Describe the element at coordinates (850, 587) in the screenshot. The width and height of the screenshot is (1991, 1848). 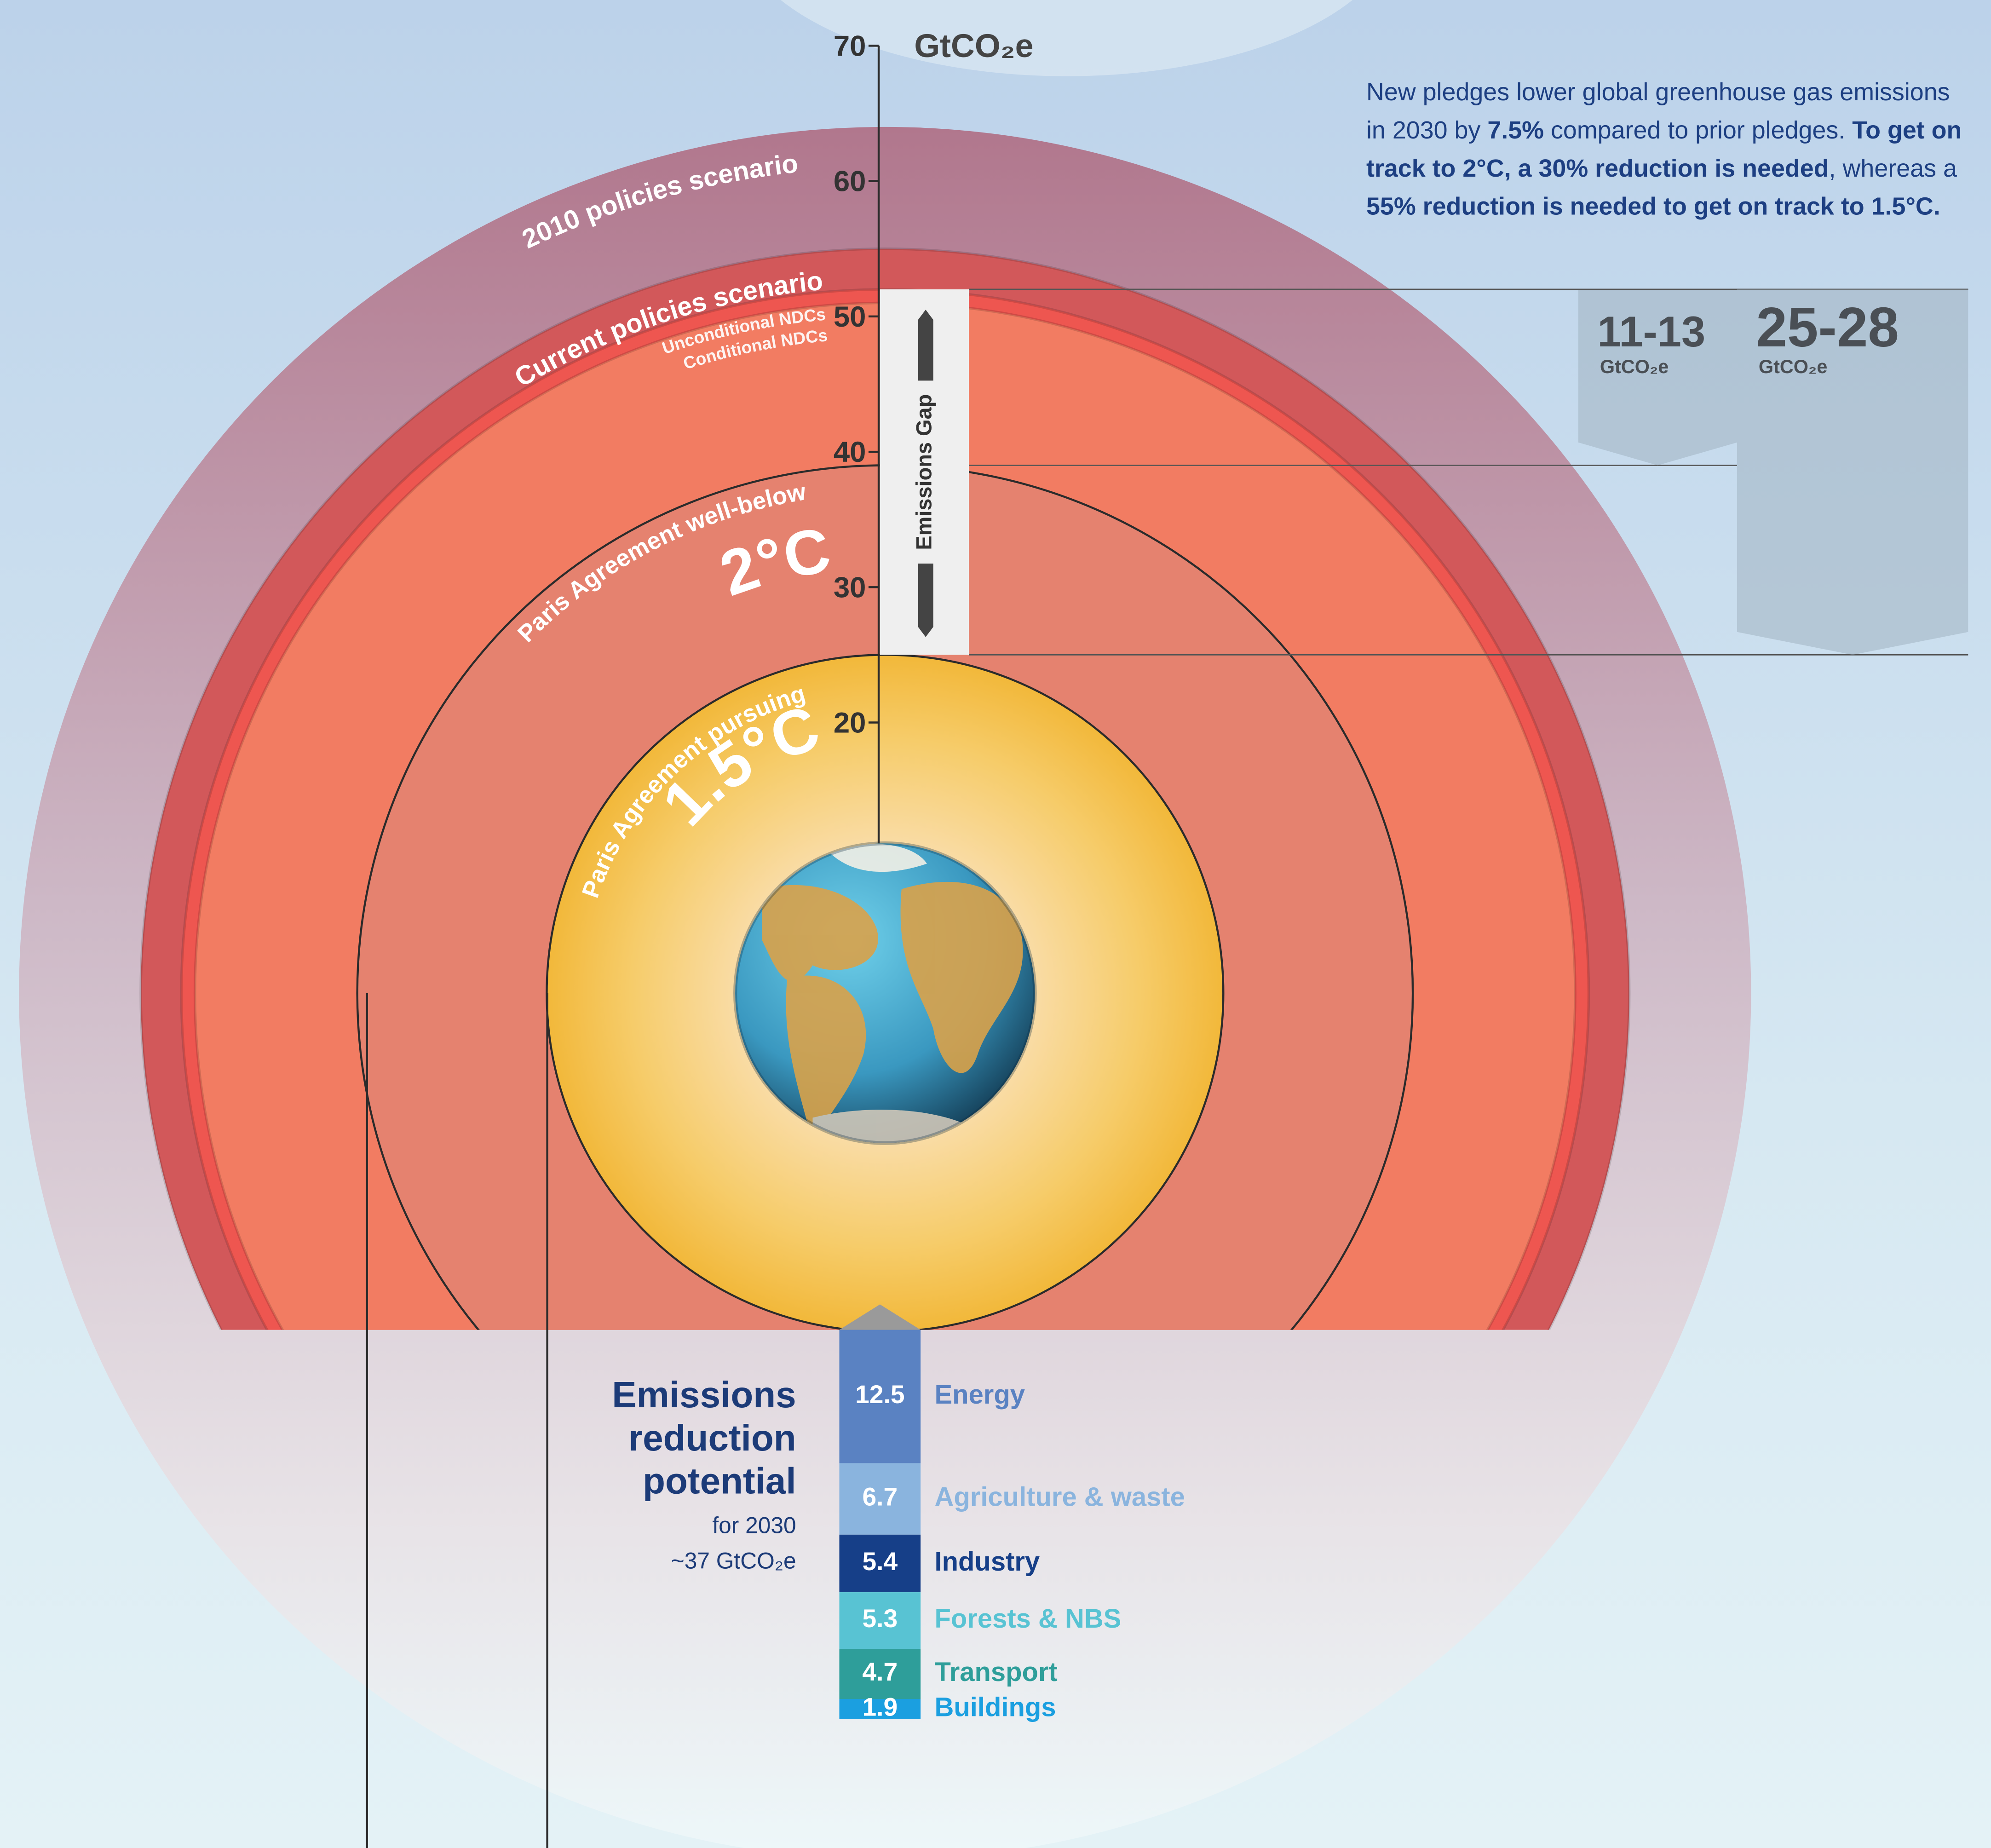
I see `y-tick-label: 30` at that location.